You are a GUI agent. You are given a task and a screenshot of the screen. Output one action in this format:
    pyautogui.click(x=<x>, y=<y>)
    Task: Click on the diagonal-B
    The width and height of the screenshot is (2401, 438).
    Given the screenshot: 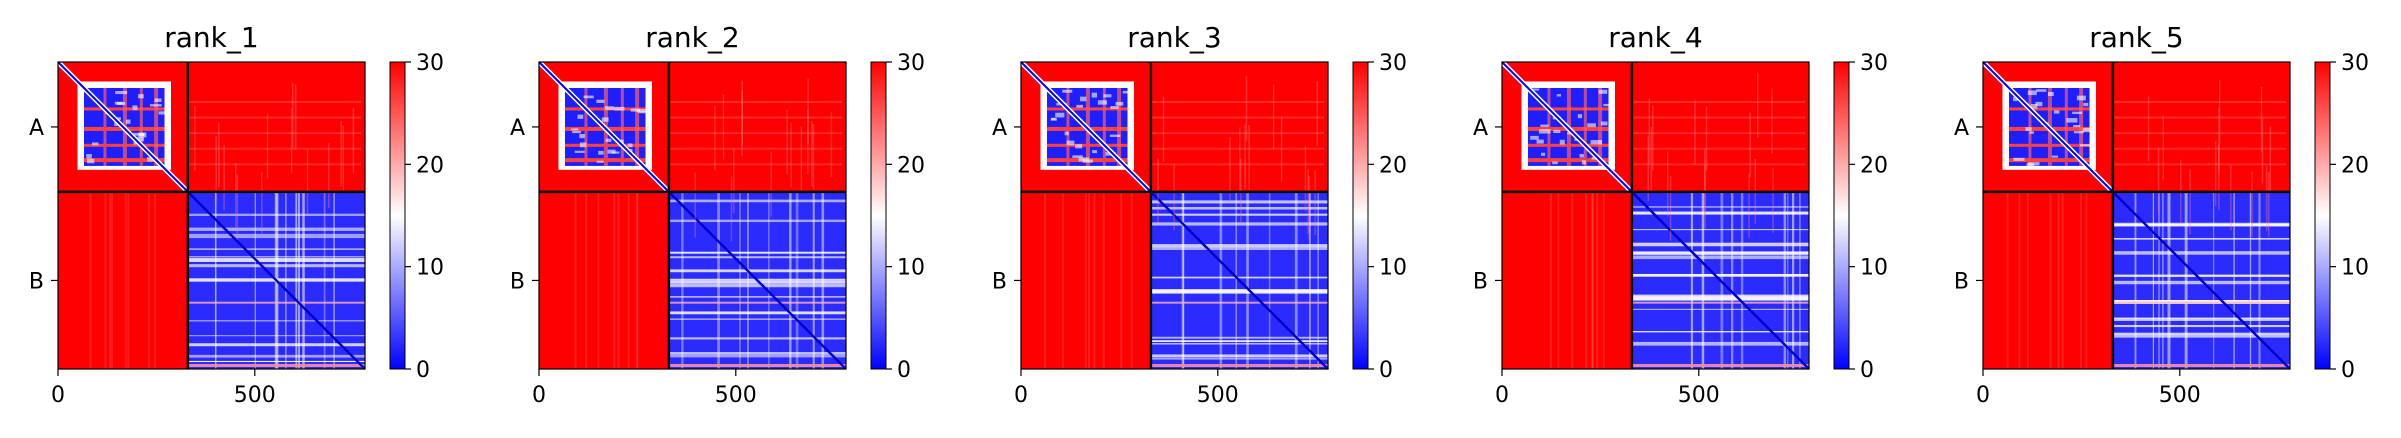 What is the action you would take?
    pyautogui.click(x=1239, y=280)
    